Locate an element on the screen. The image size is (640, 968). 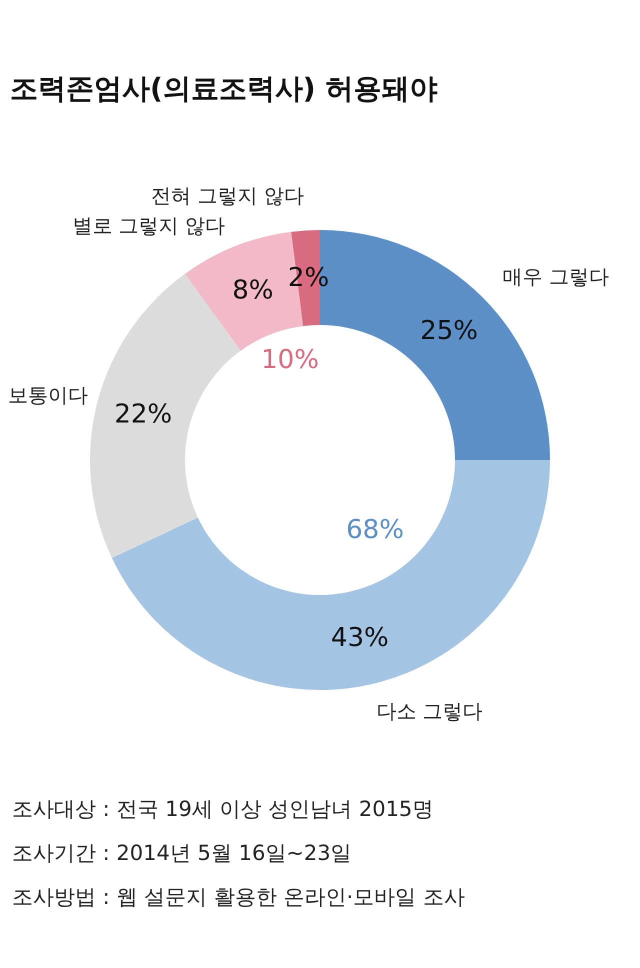
data-label: 22% is located at coordinates (143, 415).